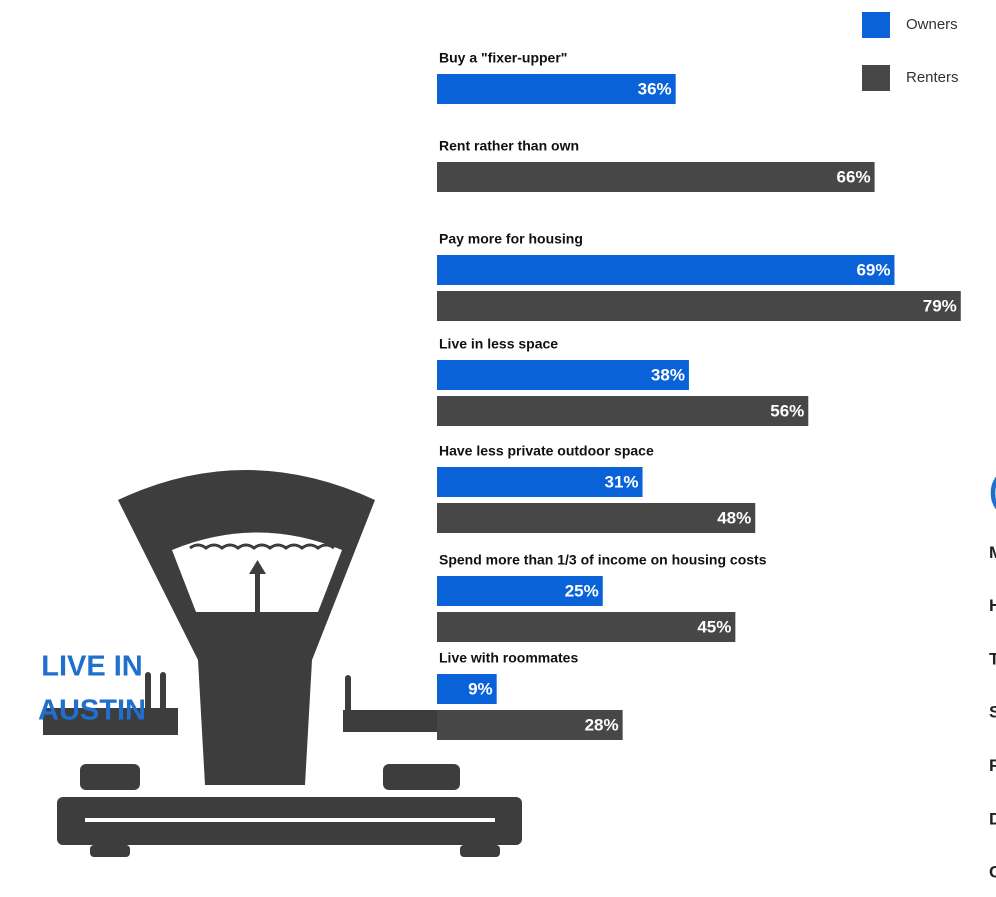  What do you see at coordinates (932, 24) in the screenshot?
I see `legend-label: Owners` at bounding box center [932, 24].